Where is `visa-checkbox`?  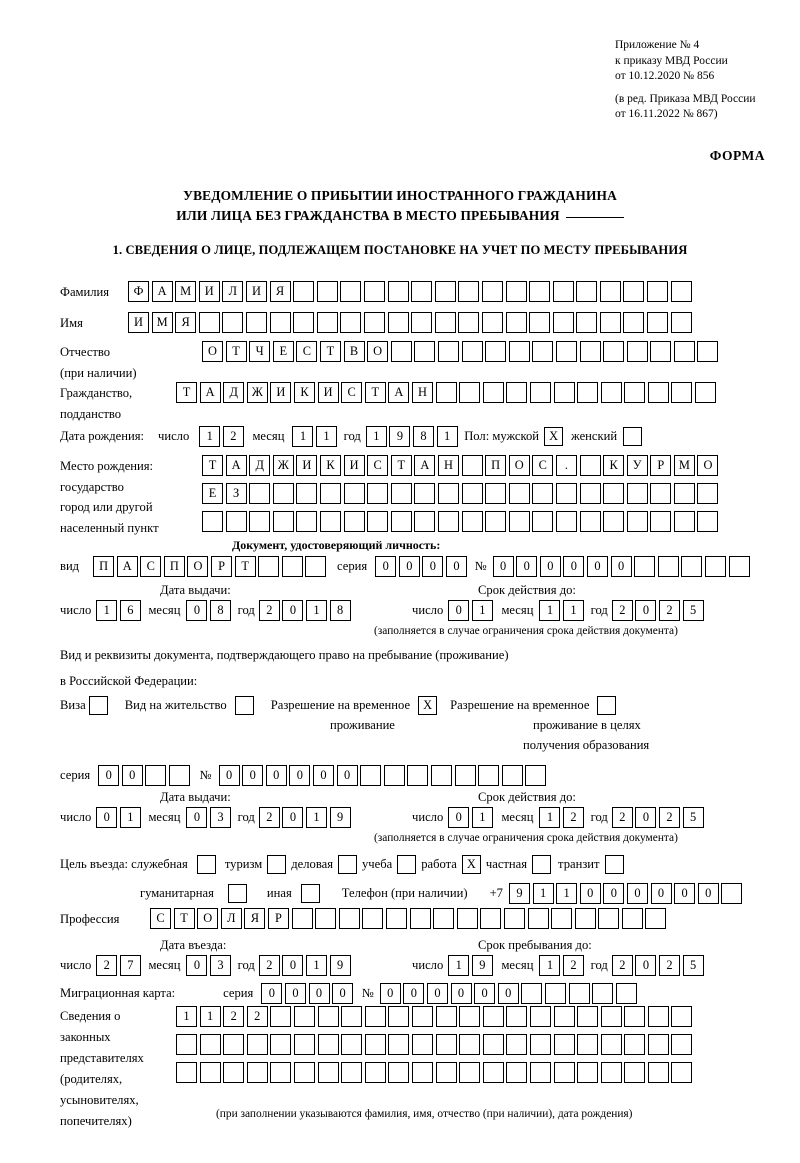 visa-checkbox is located at coordinates (98, 705).